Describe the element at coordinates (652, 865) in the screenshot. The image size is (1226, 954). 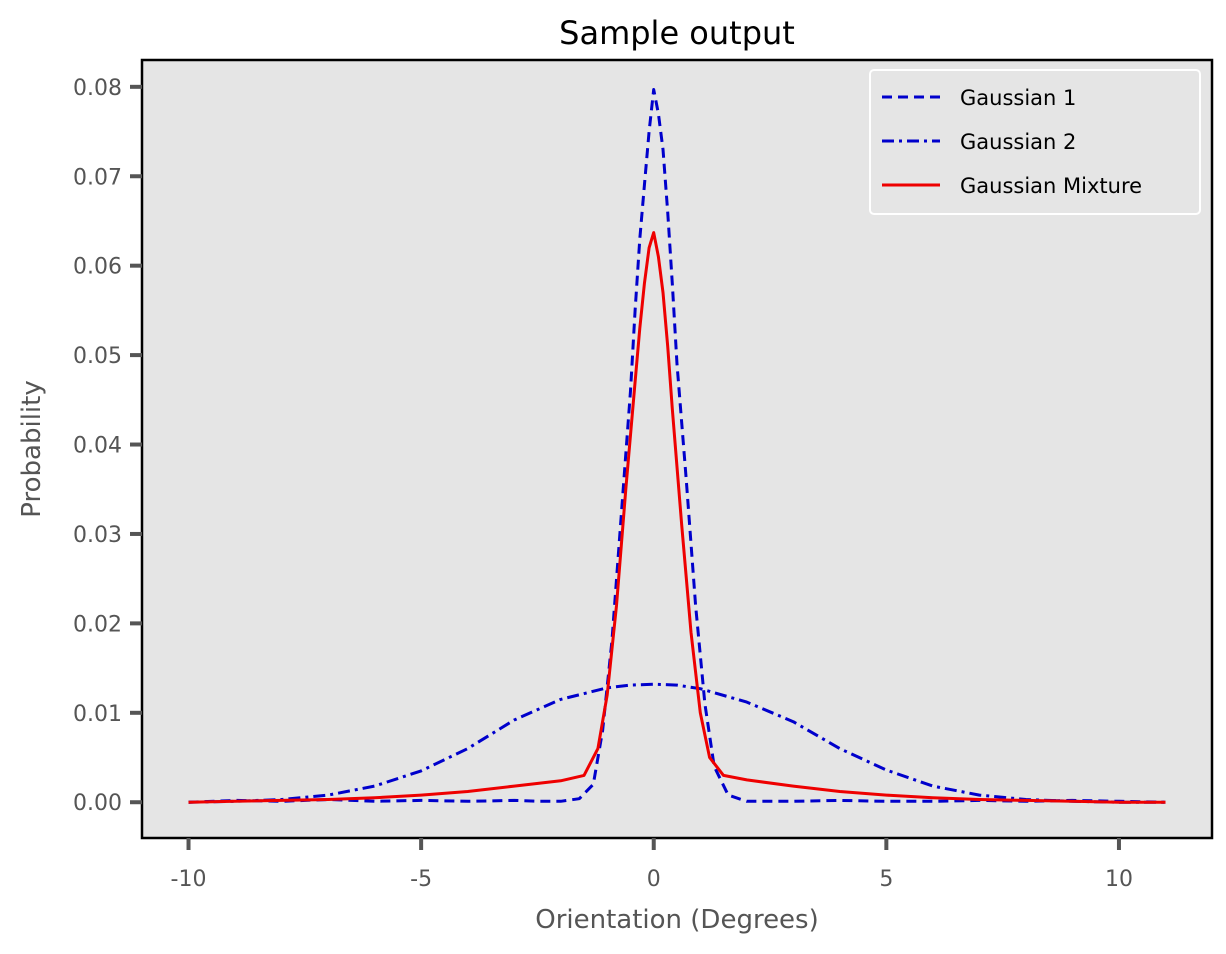
I see `x-axis: -10 -5 0 5 10` at that location.